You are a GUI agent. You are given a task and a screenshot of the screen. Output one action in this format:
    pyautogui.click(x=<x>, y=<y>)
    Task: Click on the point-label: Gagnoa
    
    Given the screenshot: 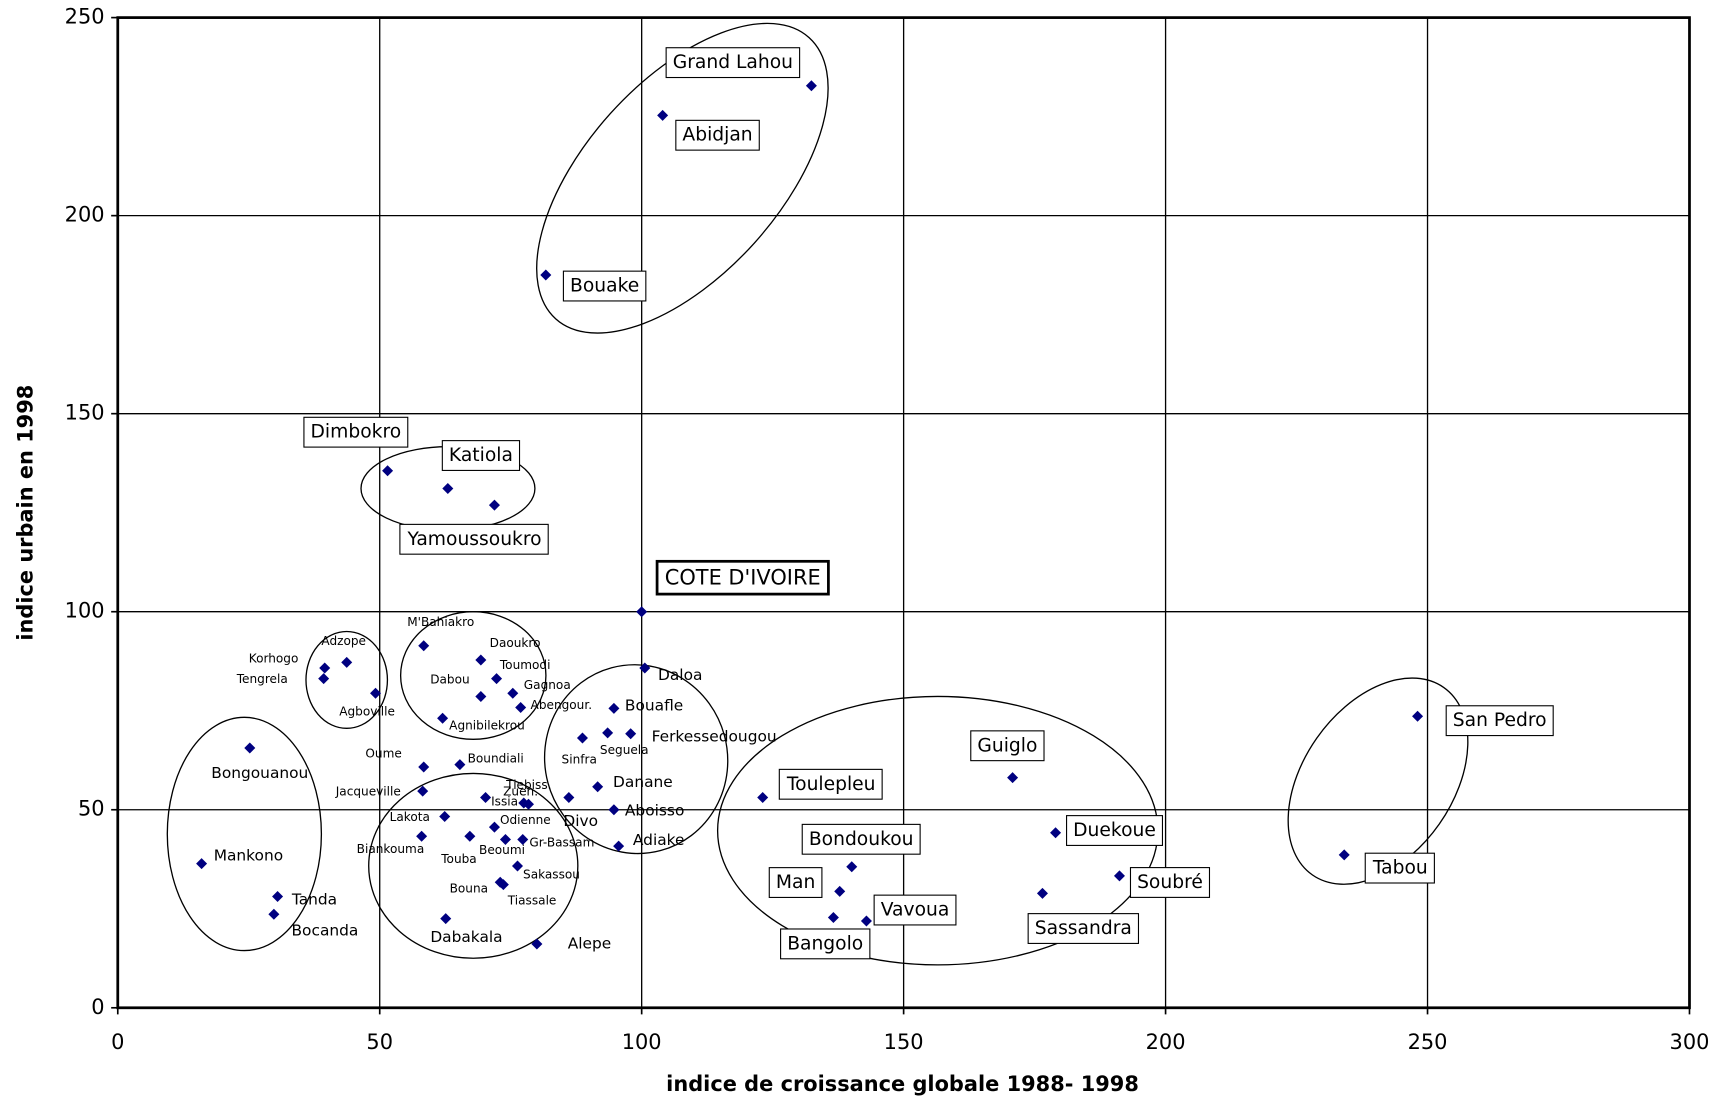 What is the action you would take?
    pyautogui.click(x=547, y=685)
    